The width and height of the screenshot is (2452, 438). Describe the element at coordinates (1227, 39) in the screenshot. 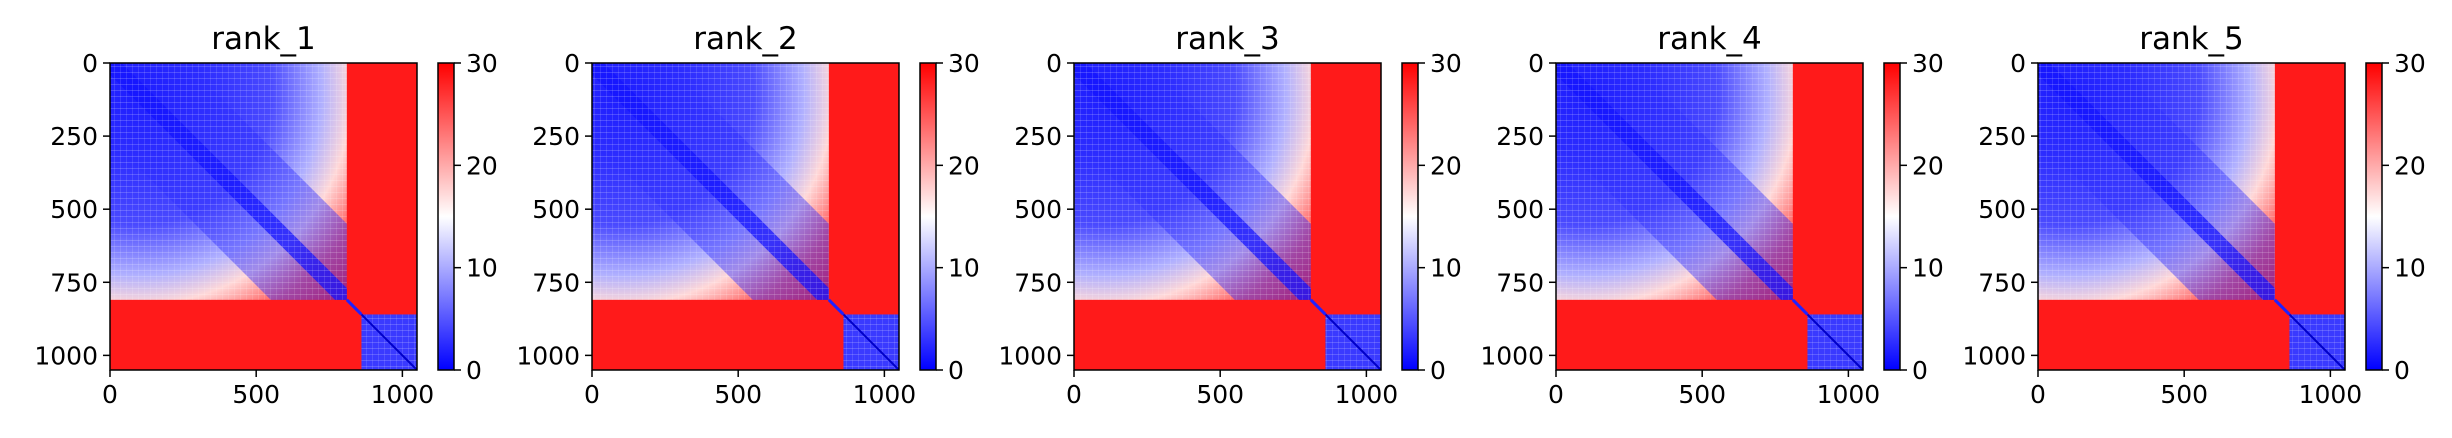

I see `panel-title: rank_3` at that location.